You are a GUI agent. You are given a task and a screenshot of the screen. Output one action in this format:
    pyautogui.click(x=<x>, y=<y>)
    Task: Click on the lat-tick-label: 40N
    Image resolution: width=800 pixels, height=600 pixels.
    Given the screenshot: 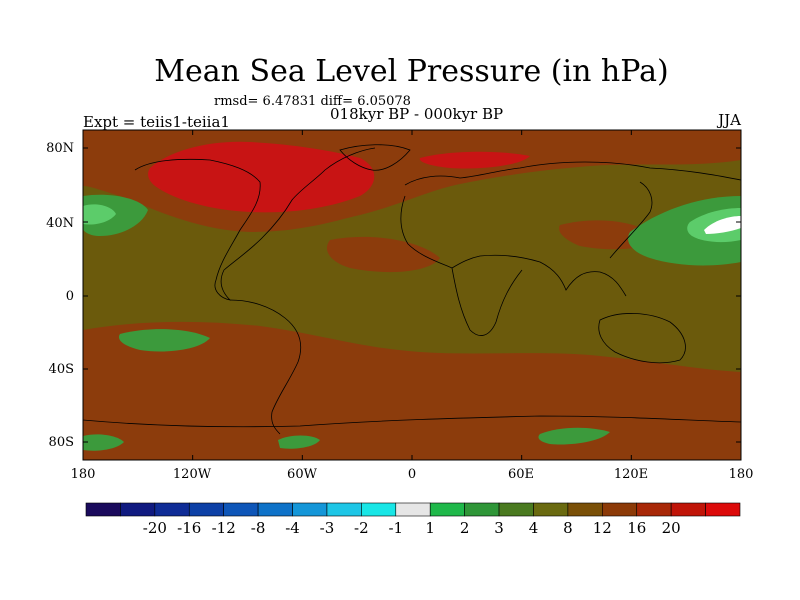 What is the action you would take?
    pyautogui.click(x=60, y=223)
    